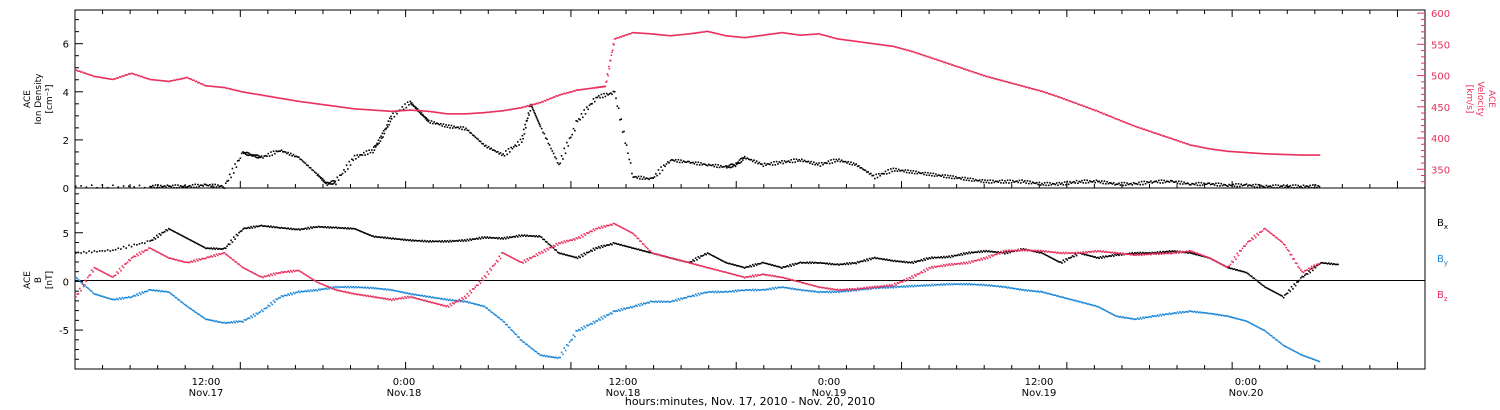  What do you see at coordinates (1480, 99) in the screenshot?
I see `top-right-ylabel: ACE Velocity [km/s]` at bounding box center [1480, 99].